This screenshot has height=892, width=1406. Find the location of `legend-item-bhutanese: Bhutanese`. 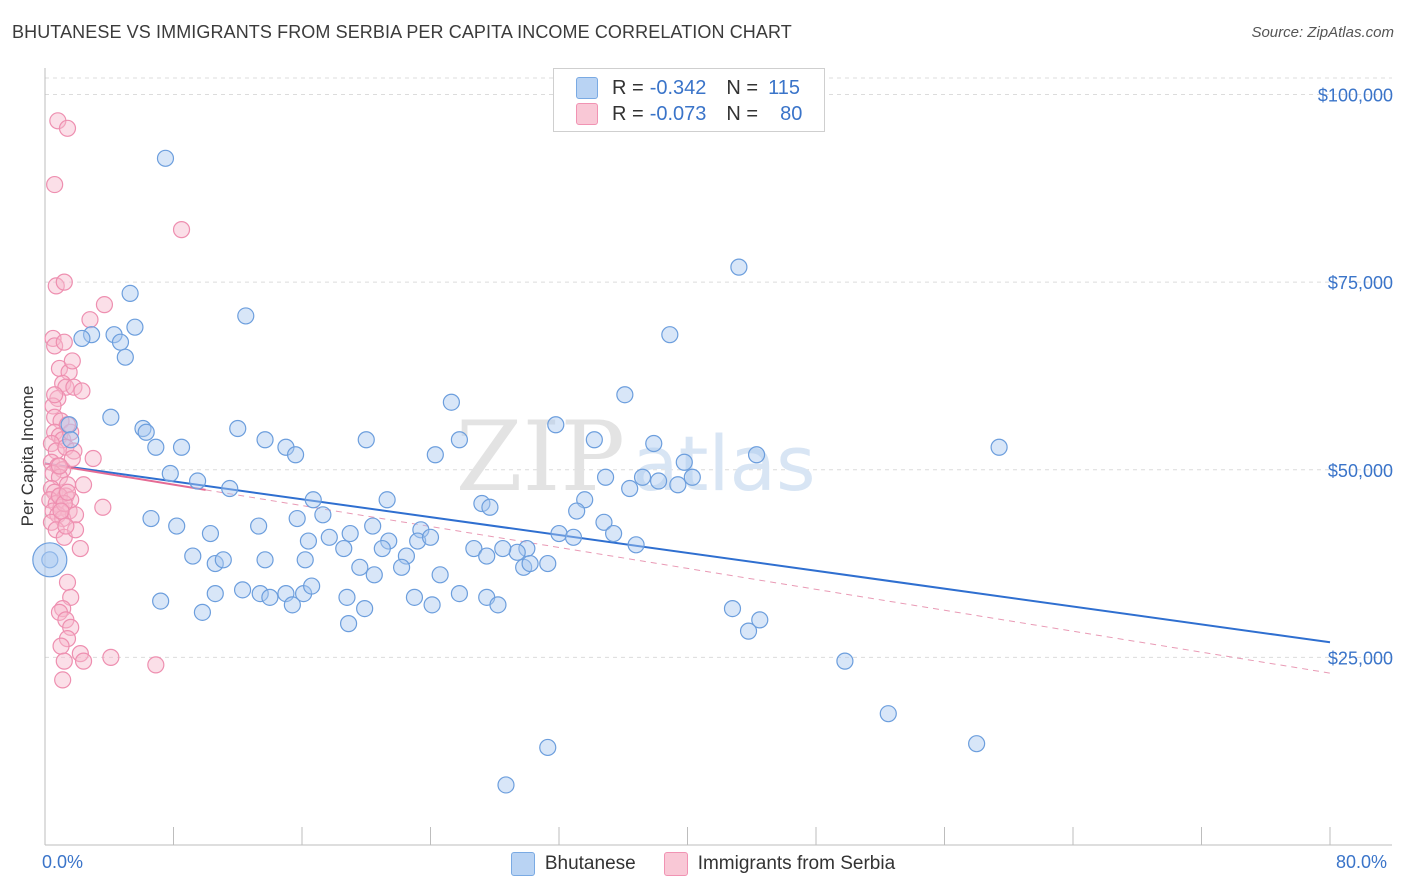

legend-item-bhutanese: Bhutanese is located at coordinates (573, 864).